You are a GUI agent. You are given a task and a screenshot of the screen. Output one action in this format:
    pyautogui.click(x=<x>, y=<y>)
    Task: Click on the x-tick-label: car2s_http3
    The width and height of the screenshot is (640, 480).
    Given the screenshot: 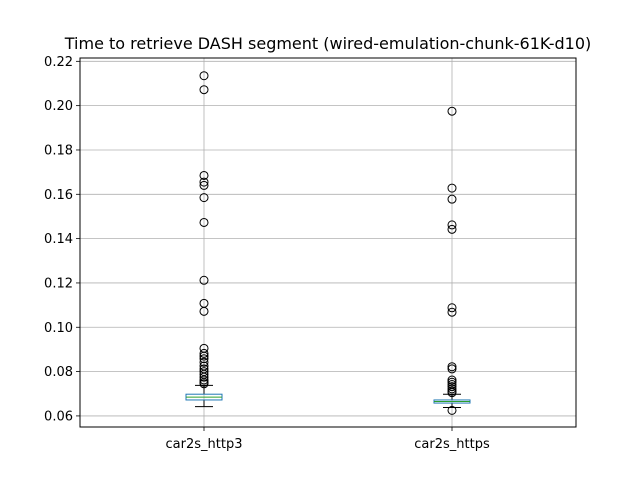 What is the action you would take?
    pyautogui.click(x=204, y=444)
    